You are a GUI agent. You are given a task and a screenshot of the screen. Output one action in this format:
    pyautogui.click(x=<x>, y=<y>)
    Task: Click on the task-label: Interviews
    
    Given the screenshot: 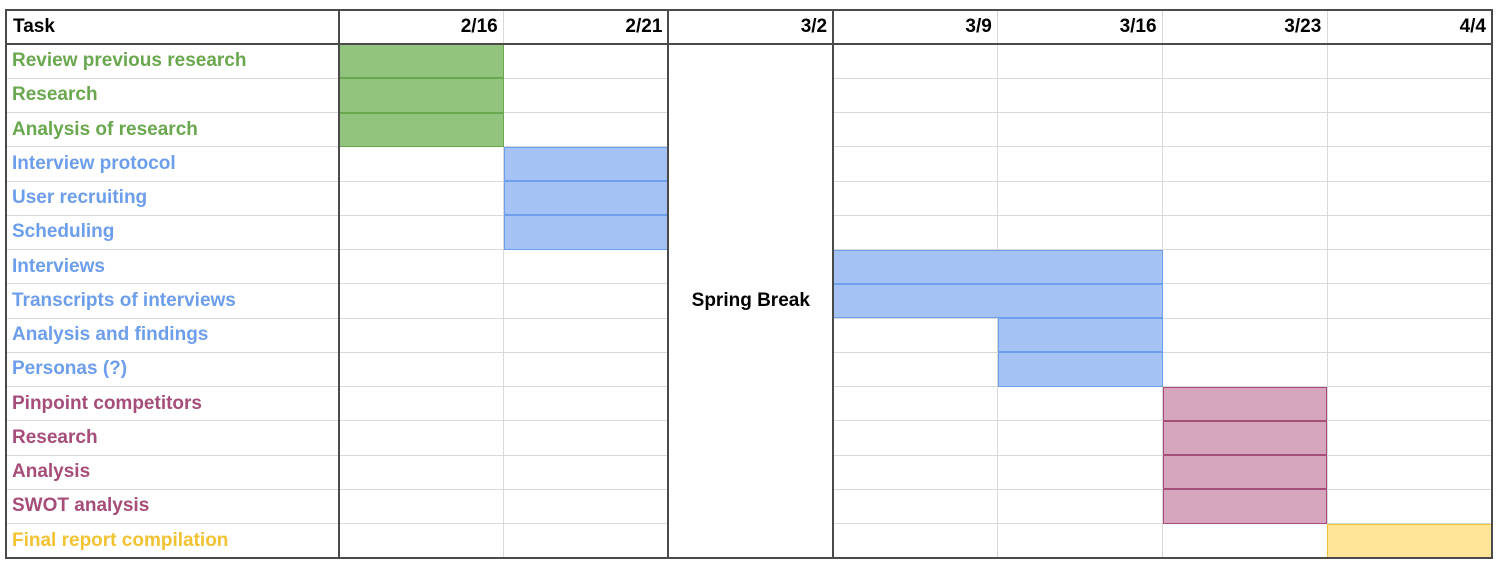 What is the action you would take?
    pyautogui.click(x=58, y=266)
    